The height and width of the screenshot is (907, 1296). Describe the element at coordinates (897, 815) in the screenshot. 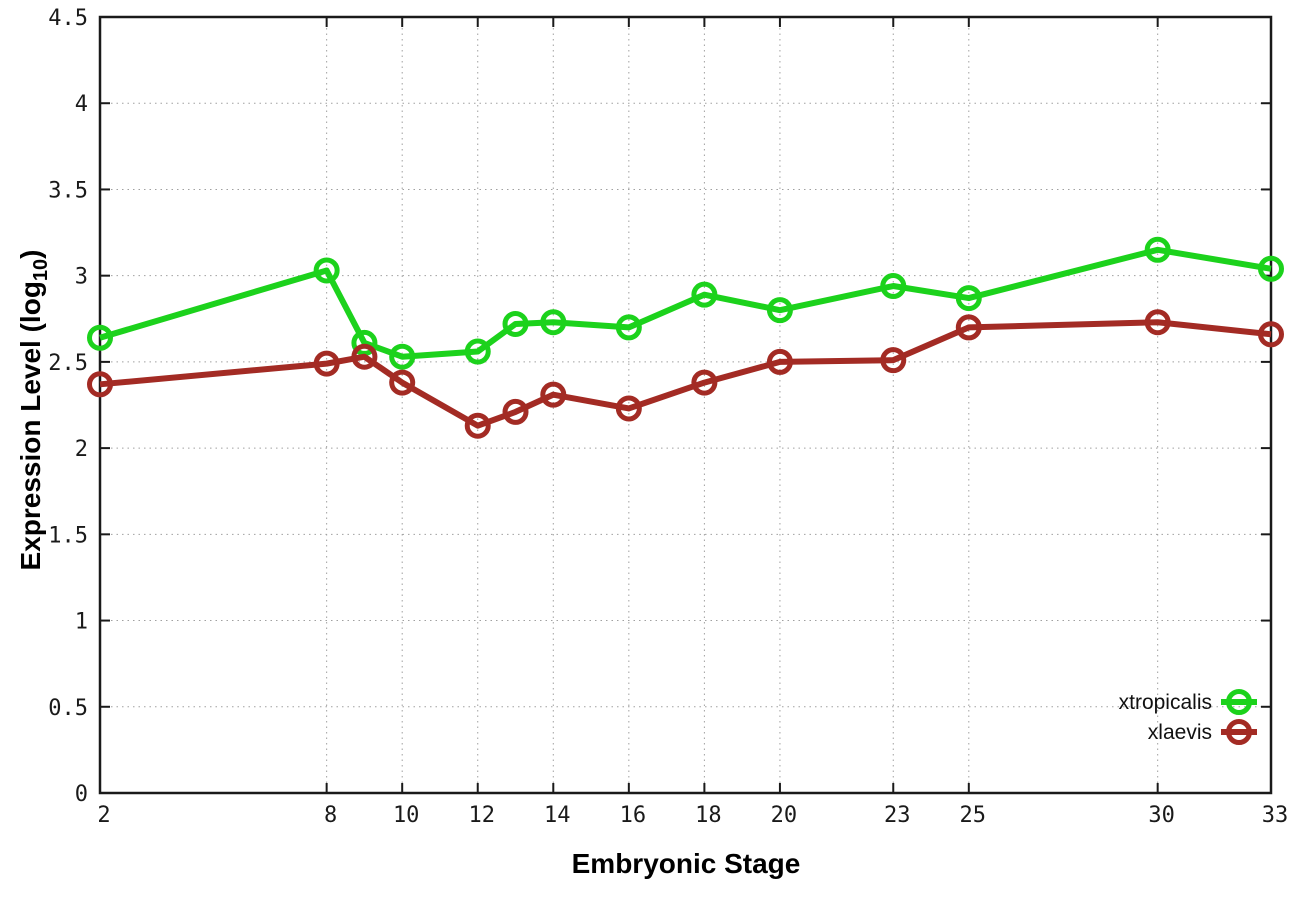

I see `x-tick-label: 23` at that location.